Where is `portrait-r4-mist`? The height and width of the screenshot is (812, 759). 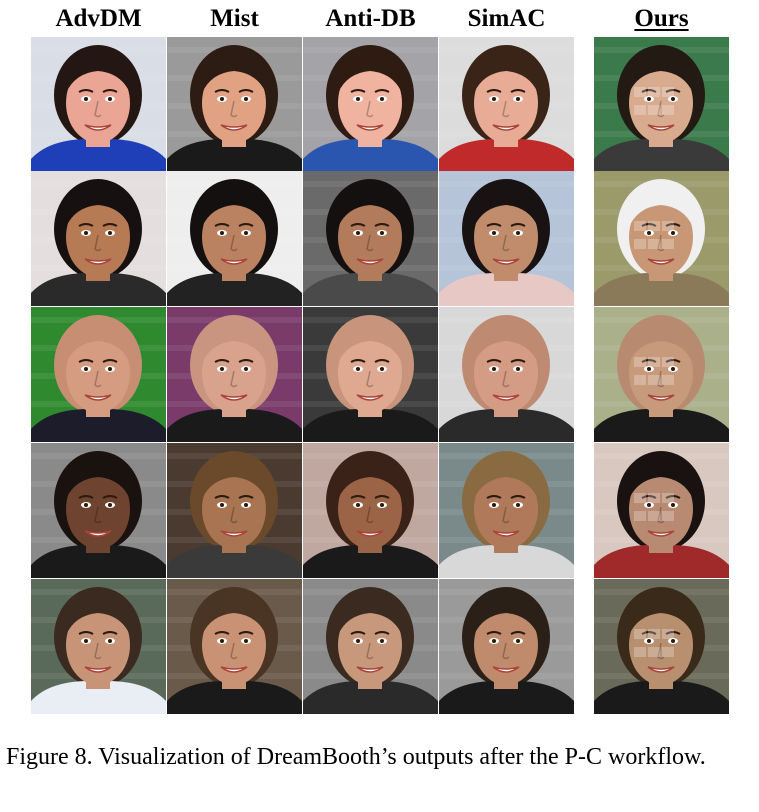
portrait-r4-mist is located at coordinates (234, 510).